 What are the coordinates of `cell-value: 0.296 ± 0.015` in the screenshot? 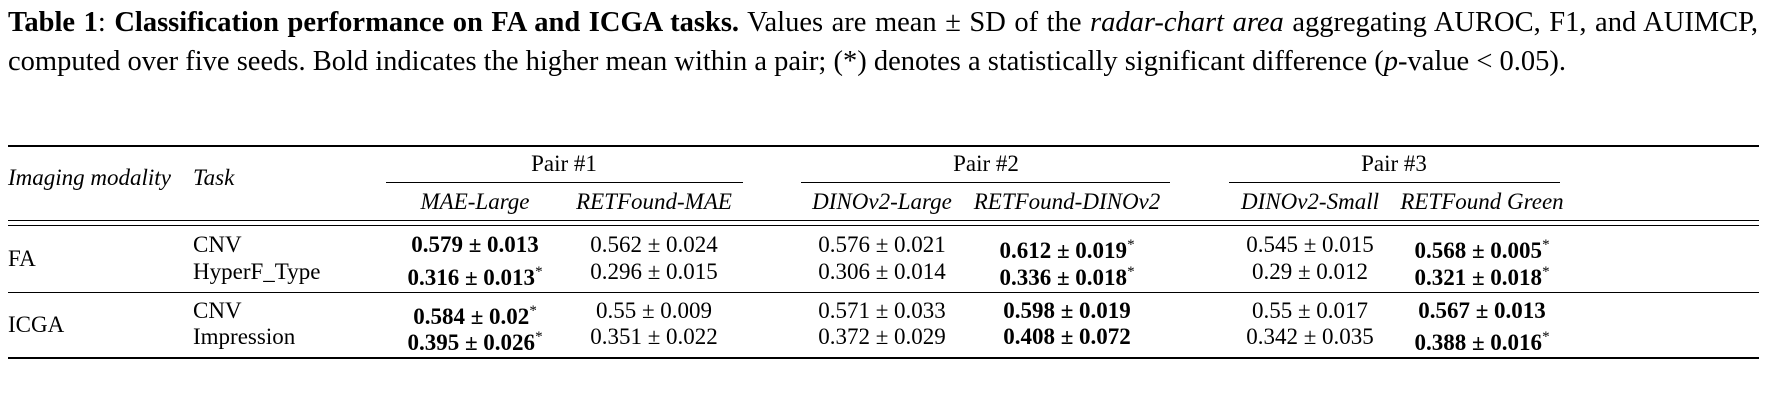 It's located at (654, 271).